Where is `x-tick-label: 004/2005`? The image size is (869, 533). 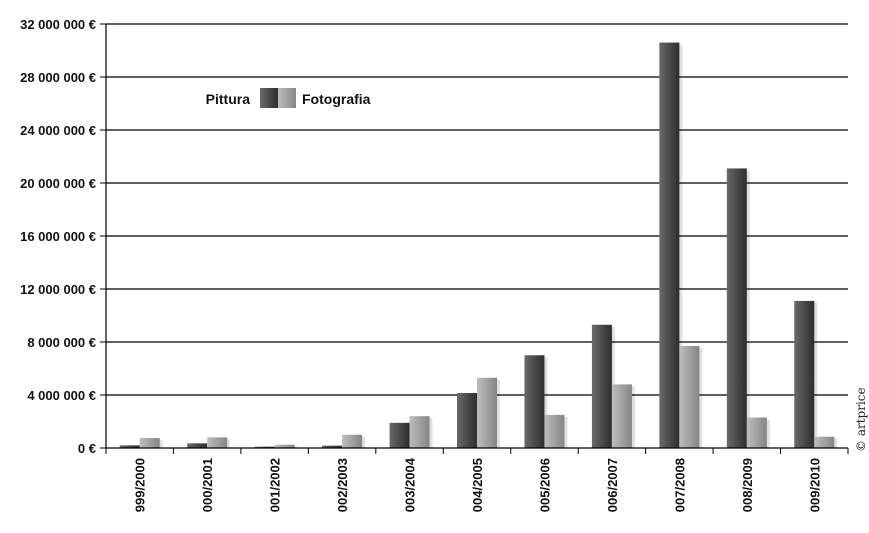
x-tick-label: 004/2005 is located at coordinates (477, 485).